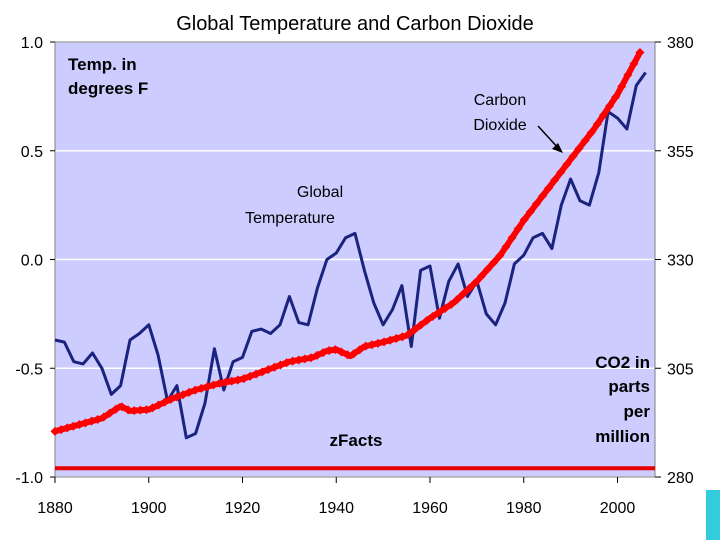 The image size is (720, 540). What do you see at coordinates (336, 508) in the screenshot?
I see `x-tick-label: 1940` at bounding box center [336, 508].